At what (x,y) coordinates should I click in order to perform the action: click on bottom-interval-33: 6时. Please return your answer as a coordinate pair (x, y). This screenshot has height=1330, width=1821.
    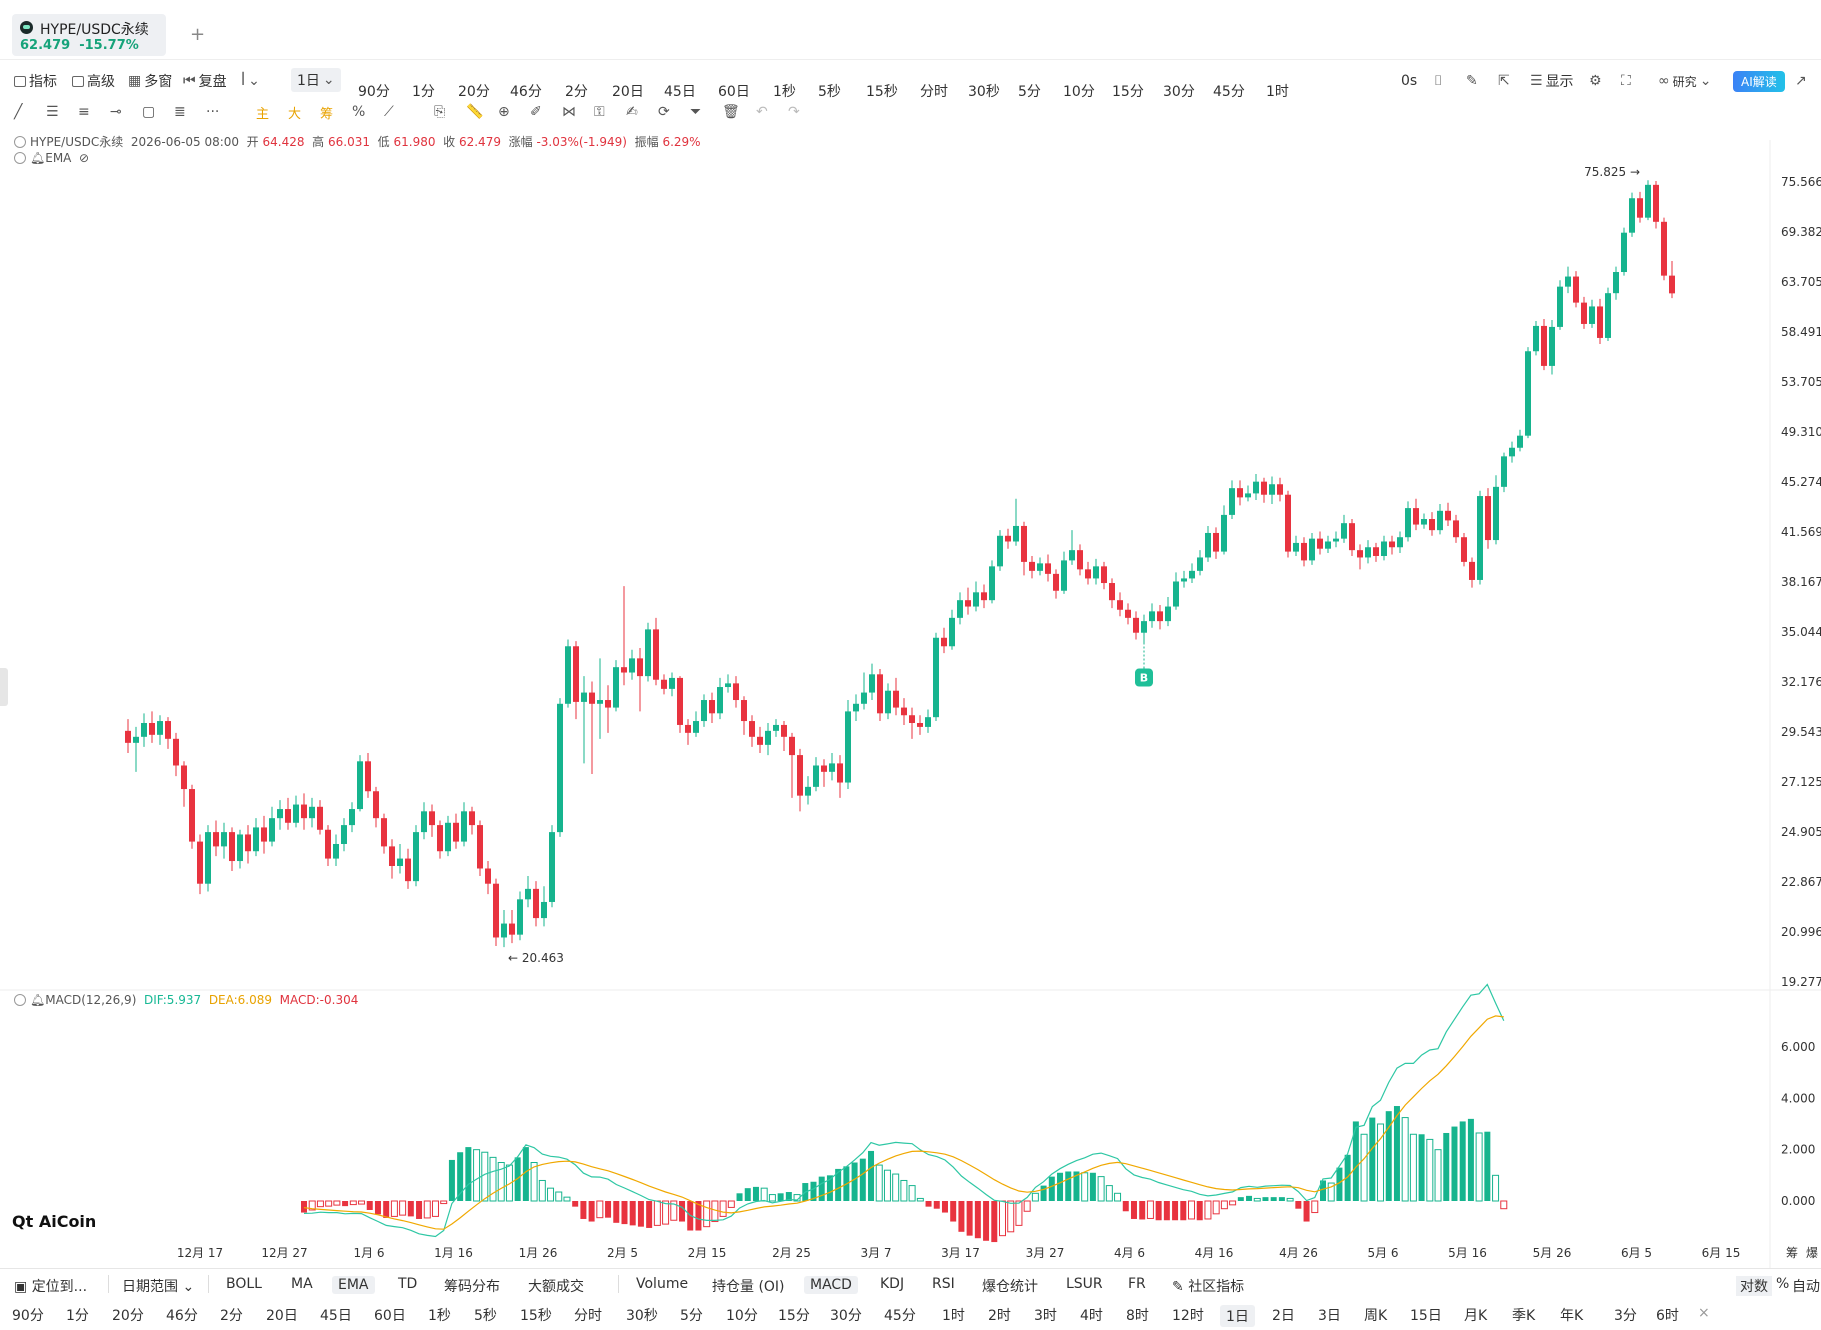
    Looking at the image, I should click on (1667, 1316).